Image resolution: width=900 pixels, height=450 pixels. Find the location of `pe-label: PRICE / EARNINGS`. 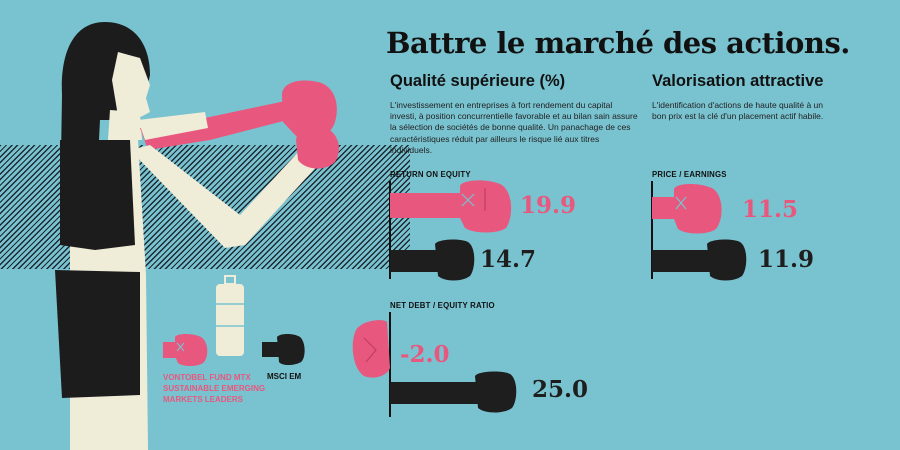

pe-label: PRICE / EARNINGS is located at coordinates (689, 174).